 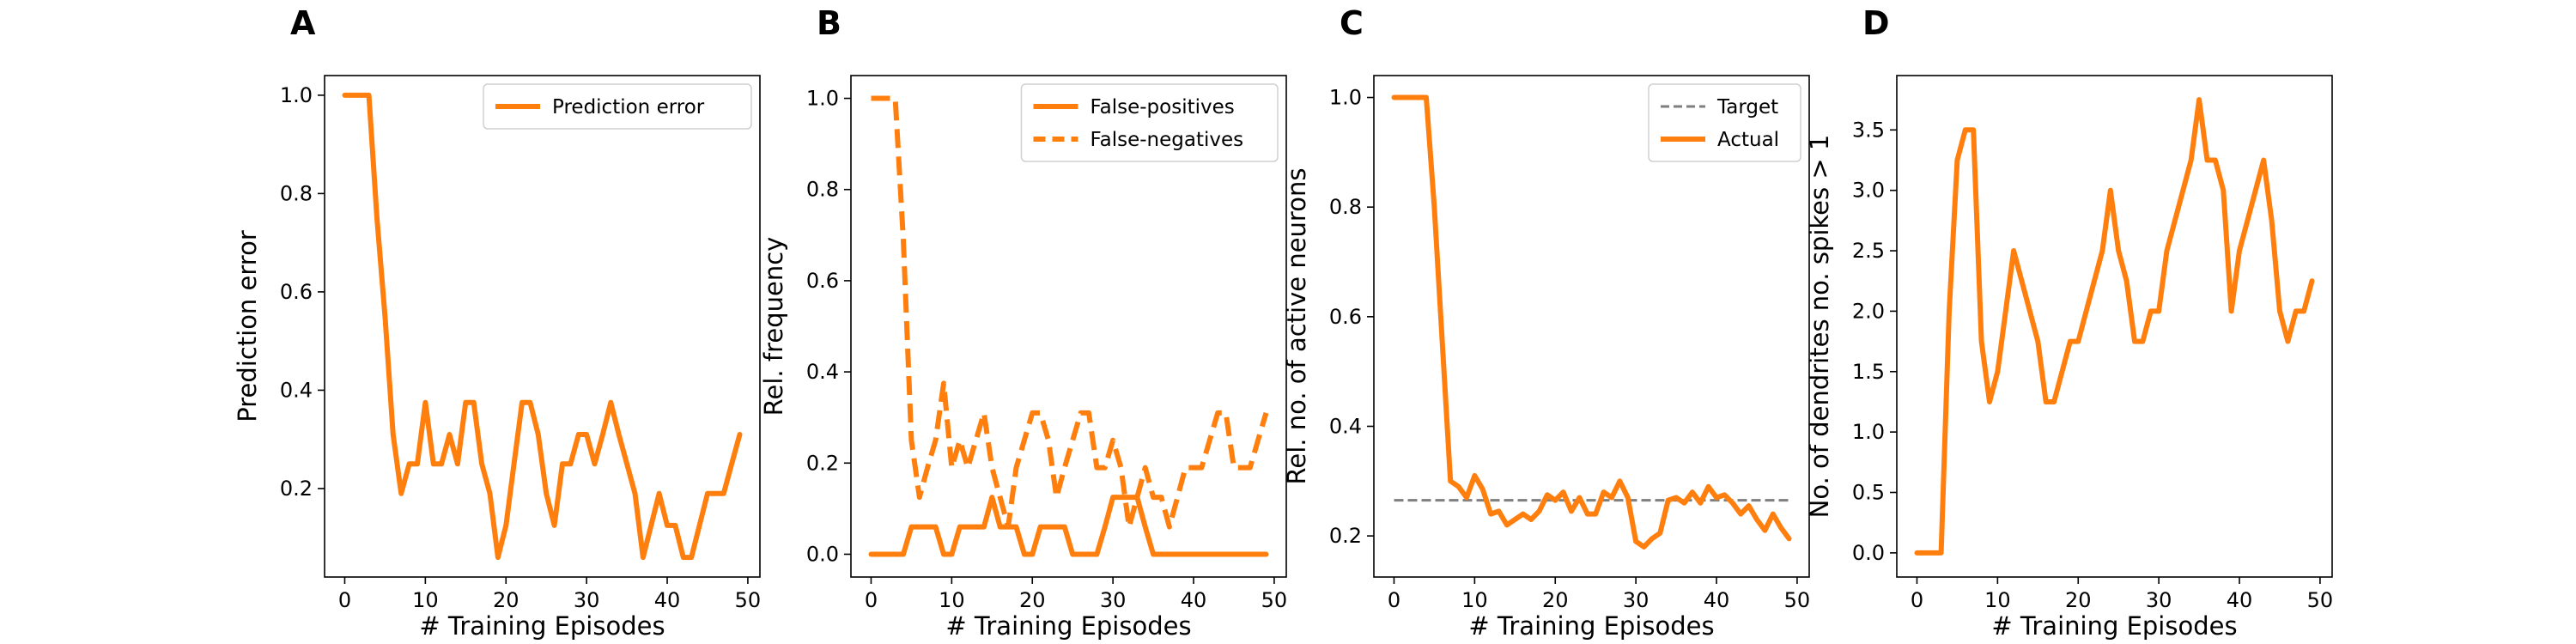 What do you see at coordinates (1070, 312) in the screenshot?
I see `series-line-false-negatives` at bounding box center [1070, 312].